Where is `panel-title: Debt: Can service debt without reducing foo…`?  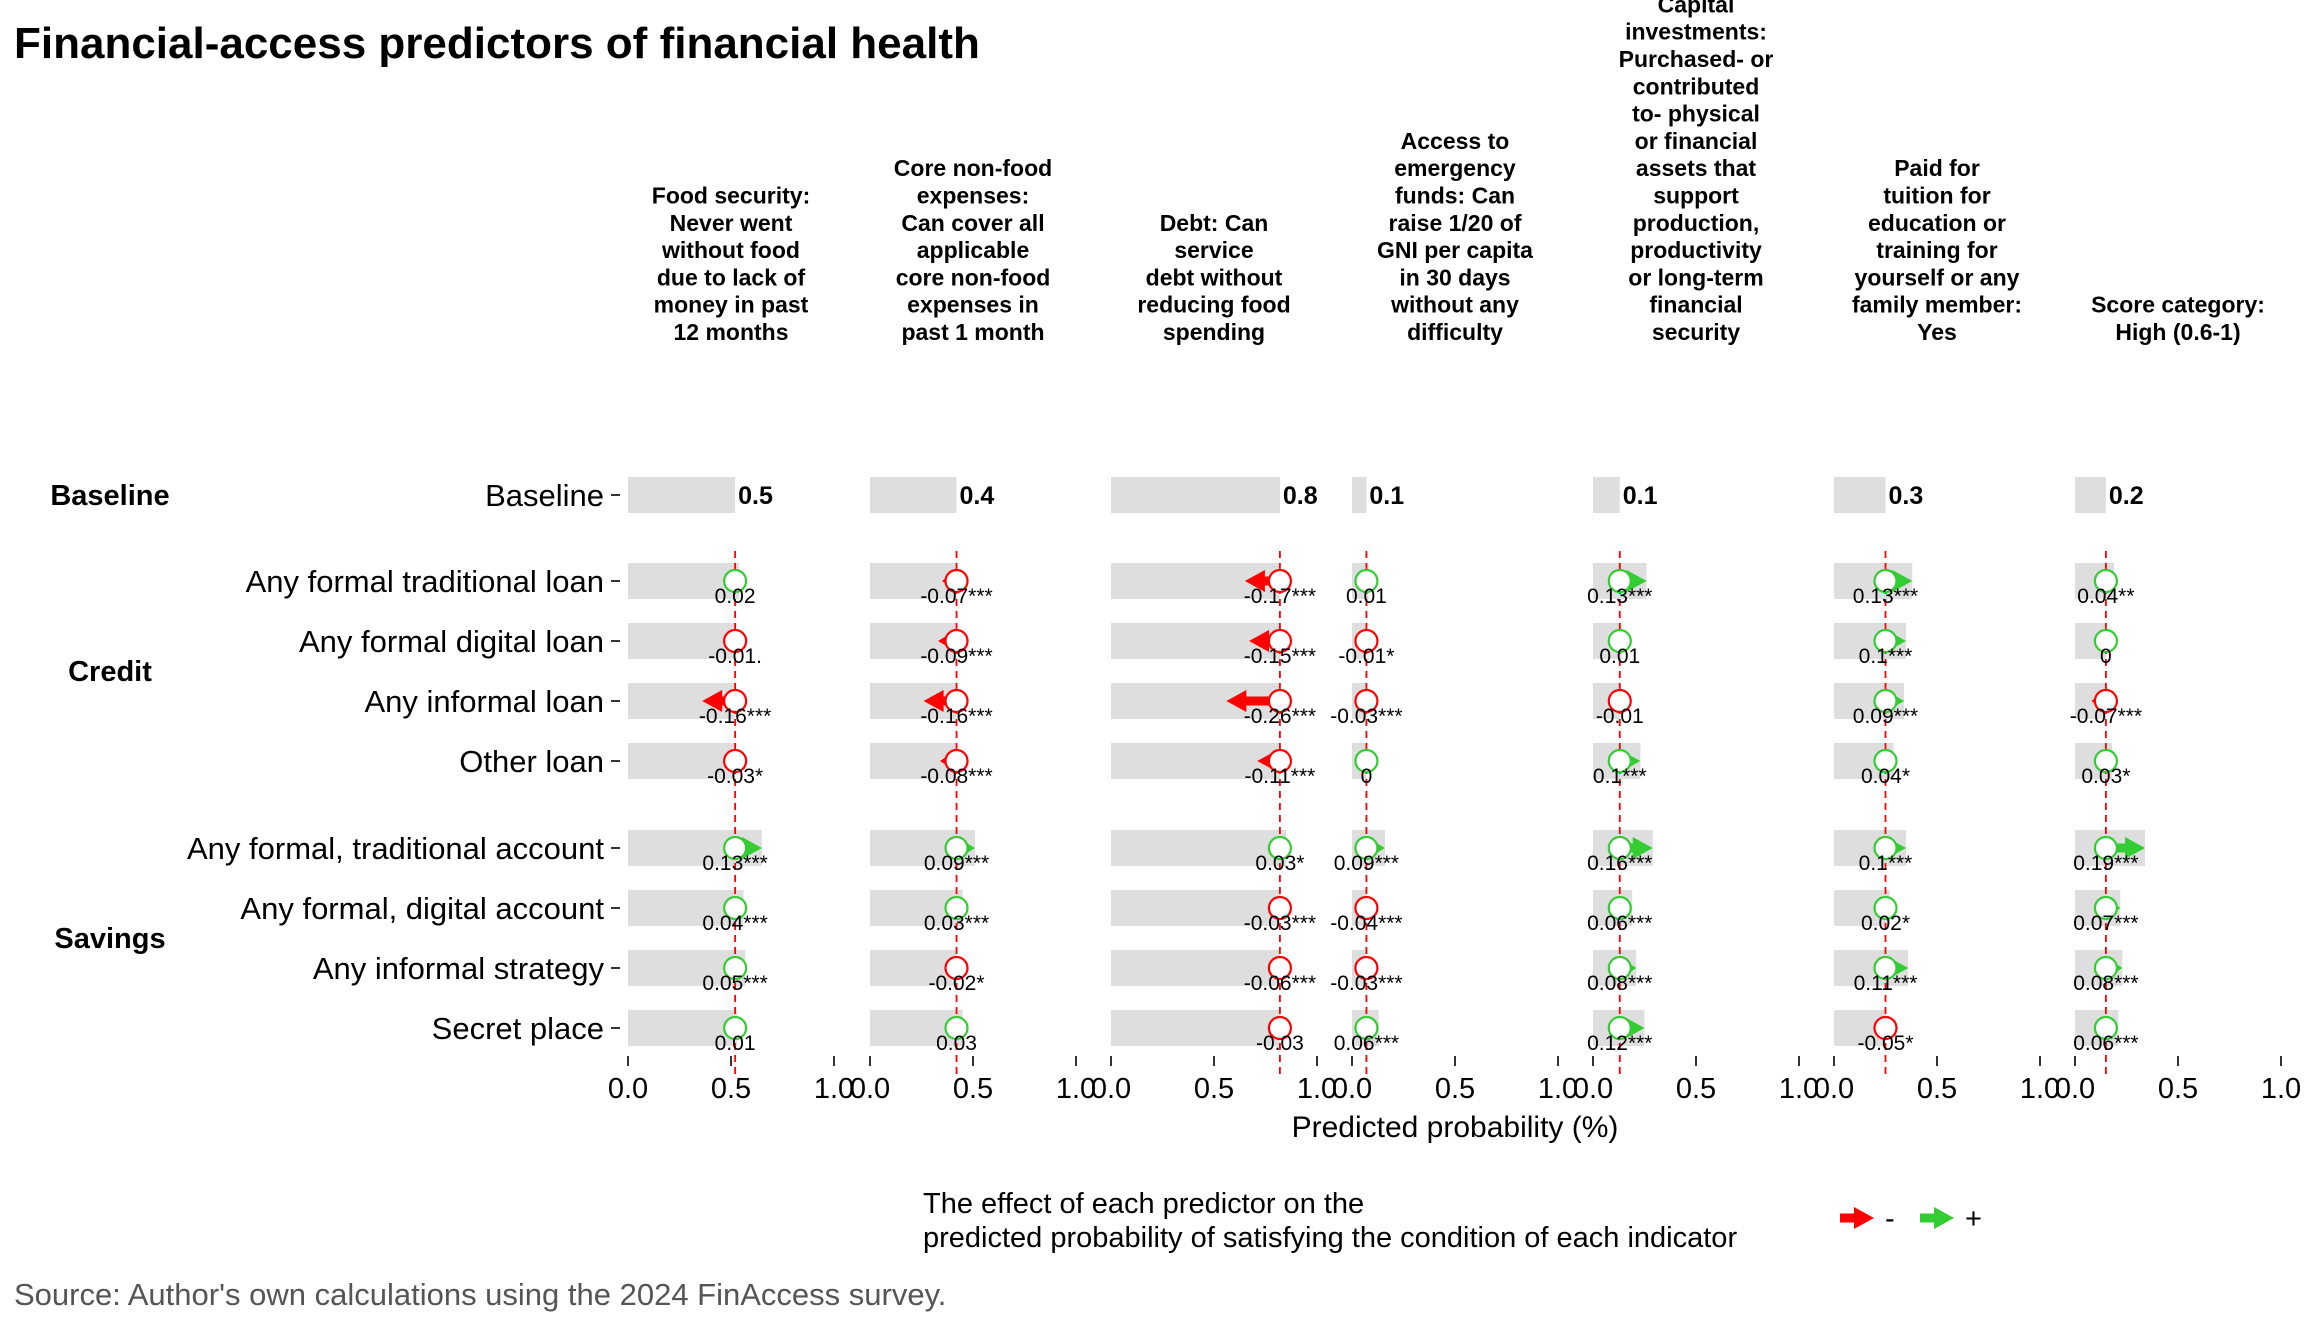
panel-title: Debt: Can service debt without reducing foo… is located at coordinates (1213, 277).